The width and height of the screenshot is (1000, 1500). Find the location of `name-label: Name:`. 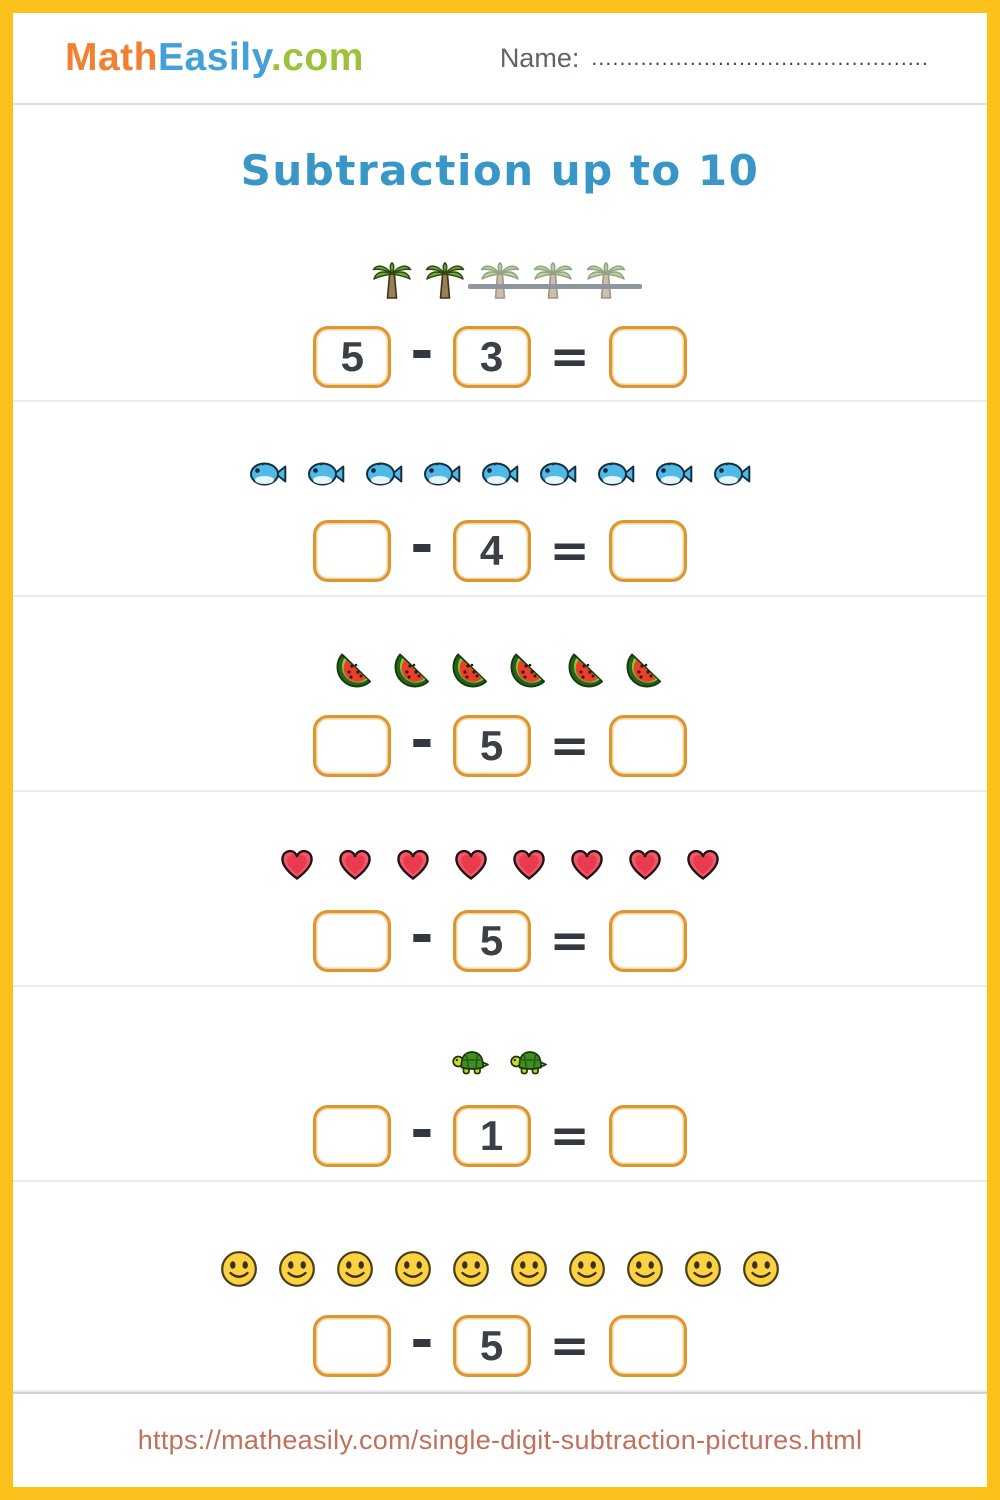

name-label: Name: is located at coordinates (539, 57).